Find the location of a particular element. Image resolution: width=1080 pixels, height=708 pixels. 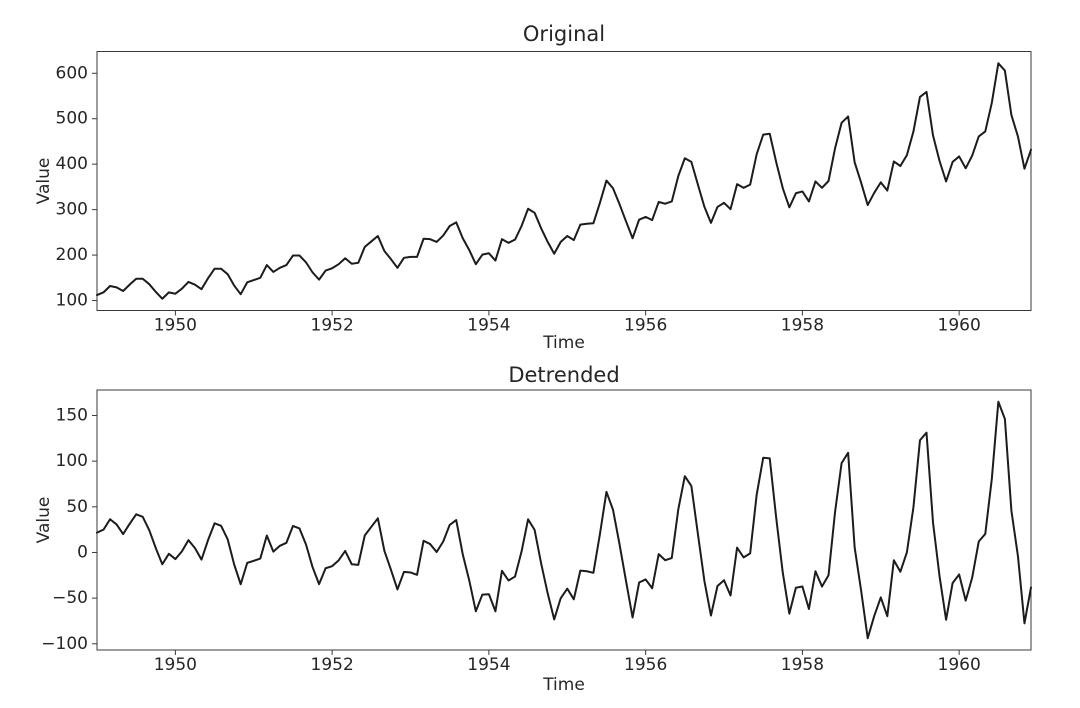

detrended-x-tick-label: 1952 is located at coordinates (332, 665).